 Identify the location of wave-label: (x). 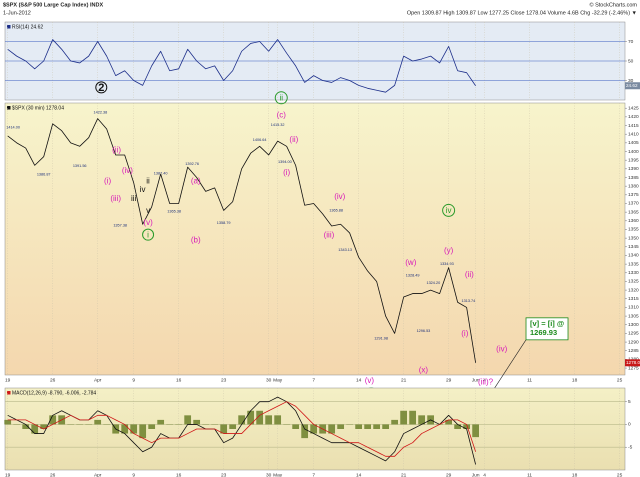
(424, 369).